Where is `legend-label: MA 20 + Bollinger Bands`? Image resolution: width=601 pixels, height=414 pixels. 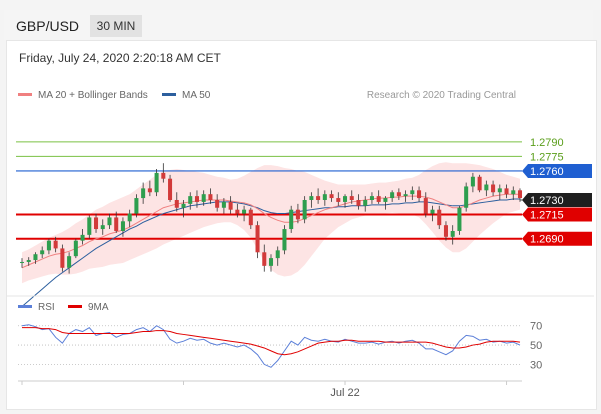 legend-label: MA 20 + Bollinger Bands is located at coordinates (93, 95).